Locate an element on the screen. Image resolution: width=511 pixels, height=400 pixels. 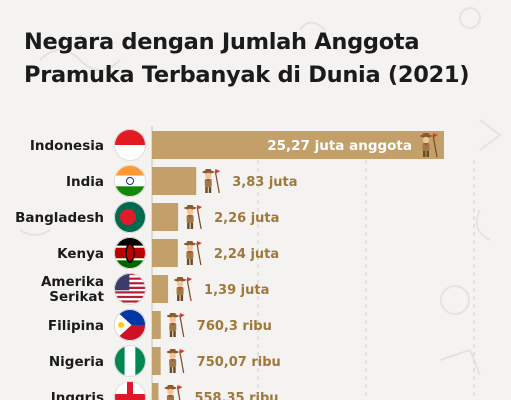
country-label: Kenya is located at coordinates (80, 254).